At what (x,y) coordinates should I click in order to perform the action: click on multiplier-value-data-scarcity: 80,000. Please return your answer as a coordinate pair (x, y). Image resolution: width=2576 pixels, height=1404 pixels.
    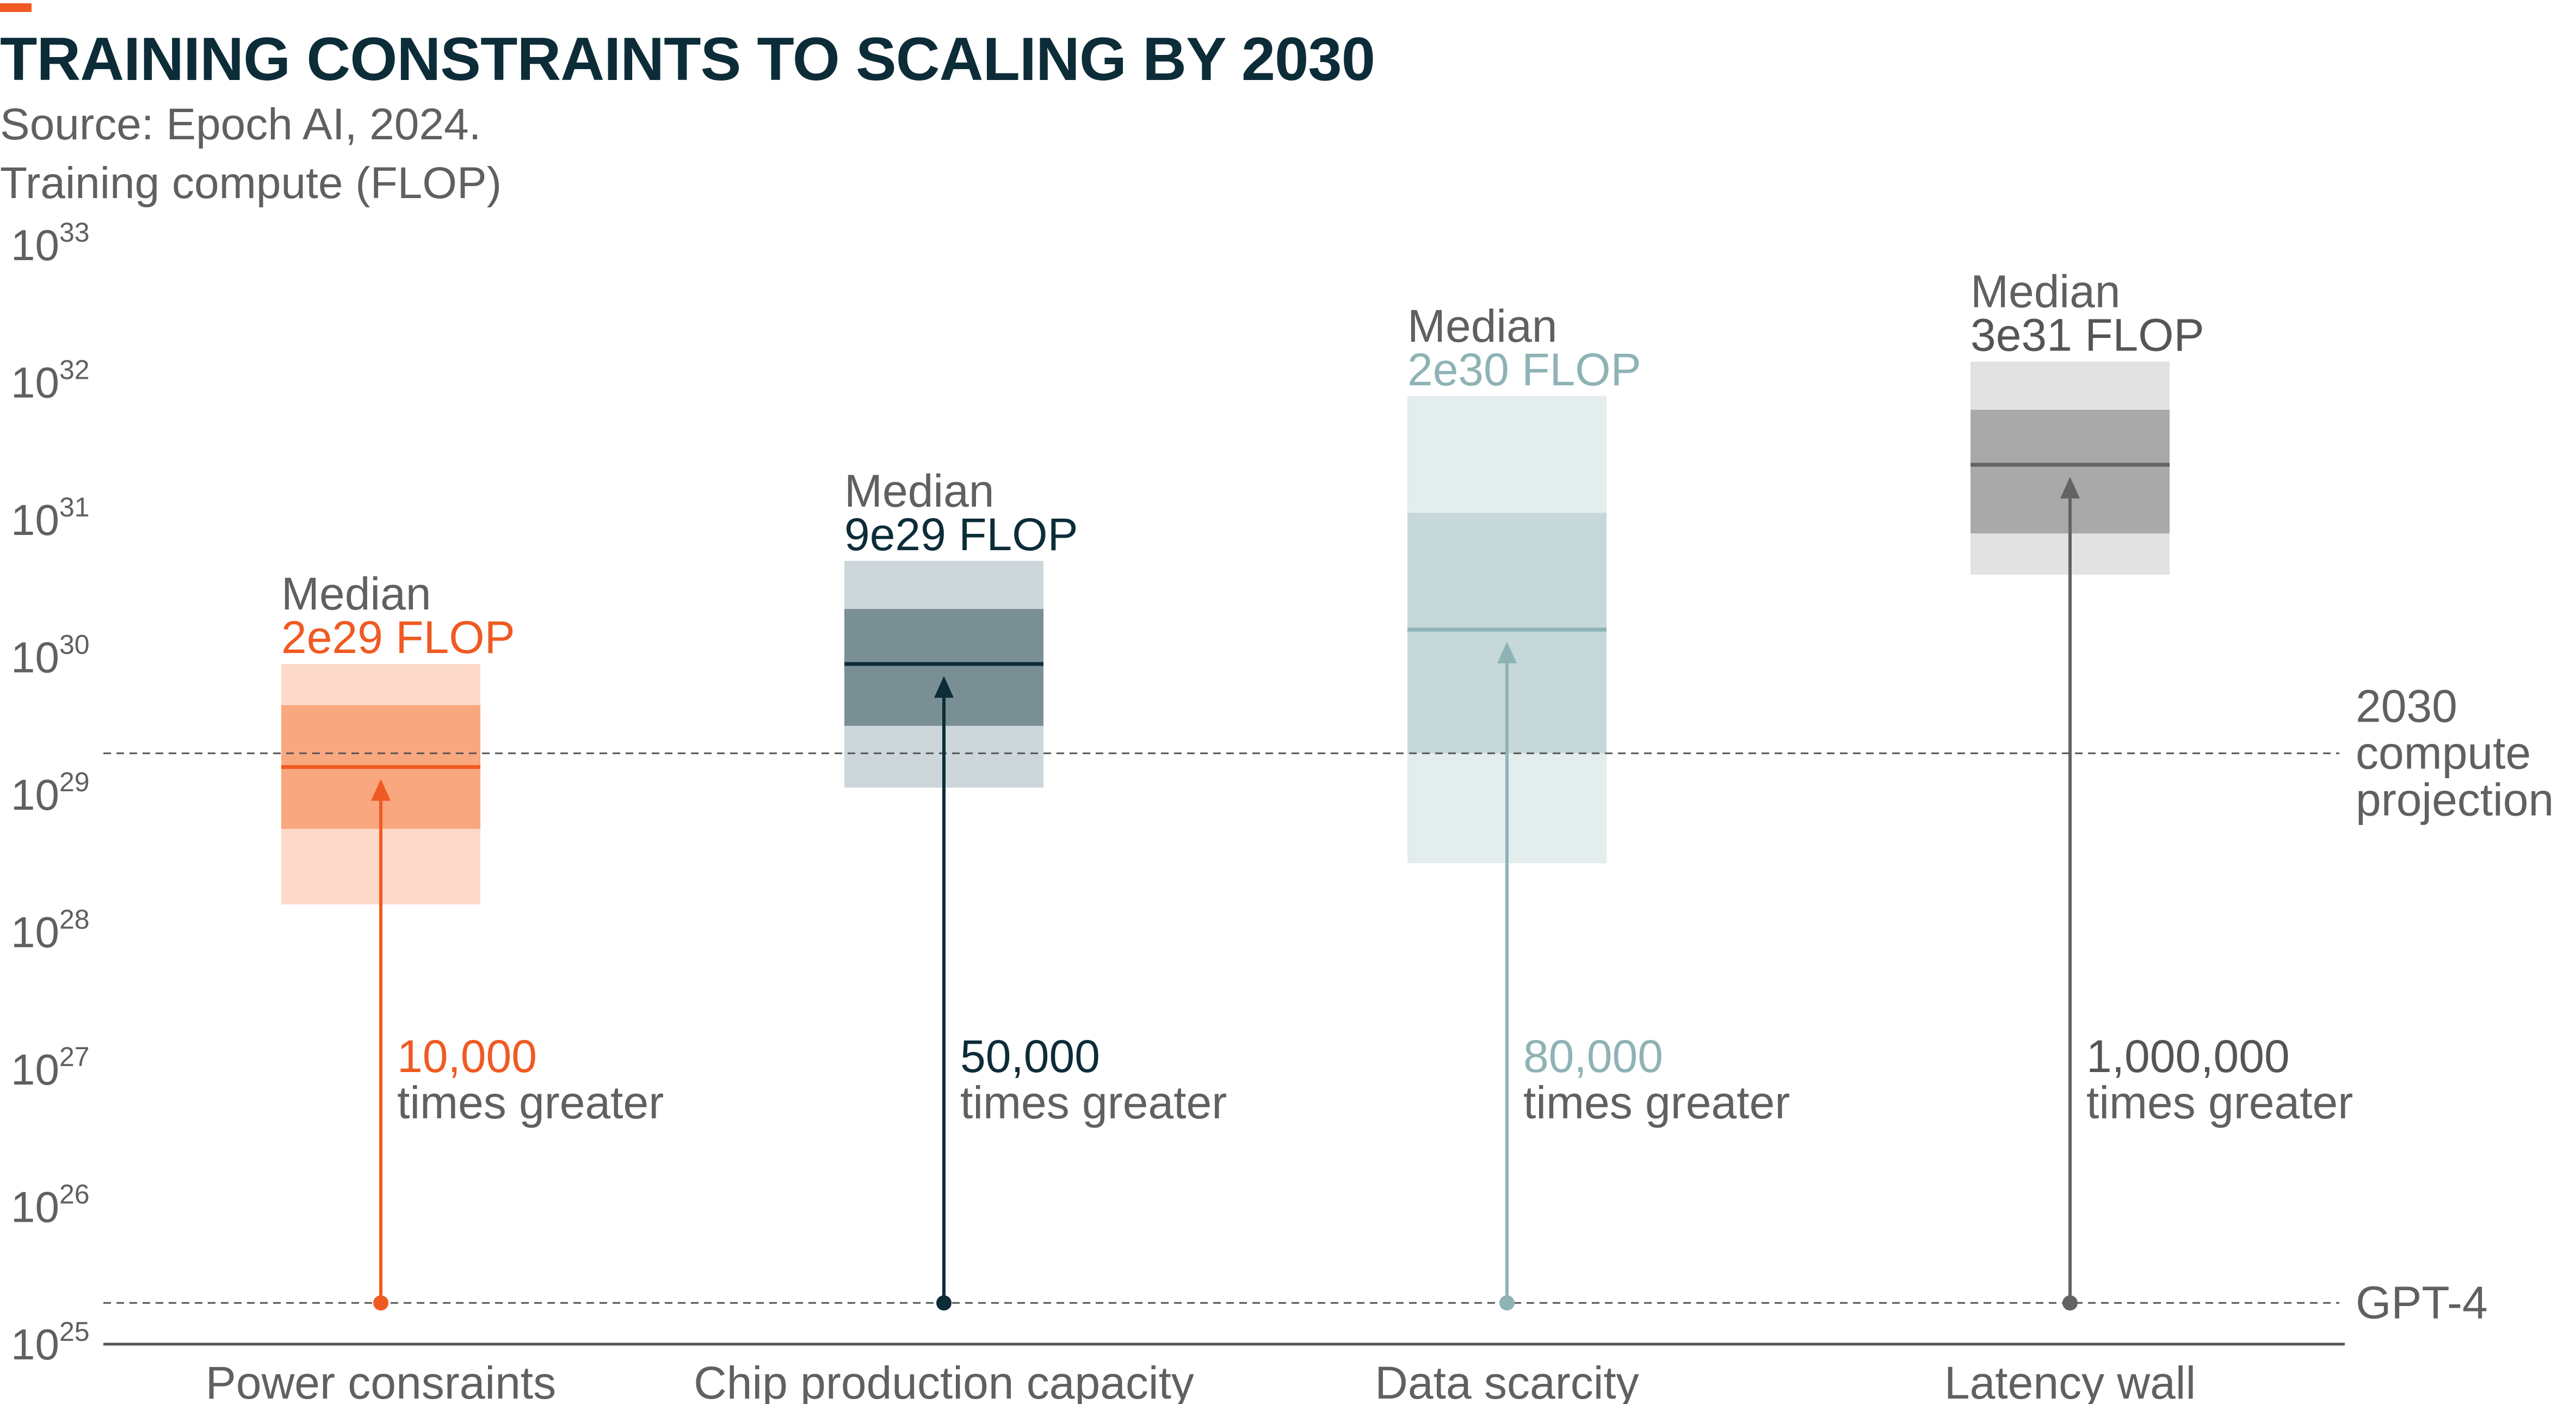
    Looking at the image, I should click on (1593, 1056).